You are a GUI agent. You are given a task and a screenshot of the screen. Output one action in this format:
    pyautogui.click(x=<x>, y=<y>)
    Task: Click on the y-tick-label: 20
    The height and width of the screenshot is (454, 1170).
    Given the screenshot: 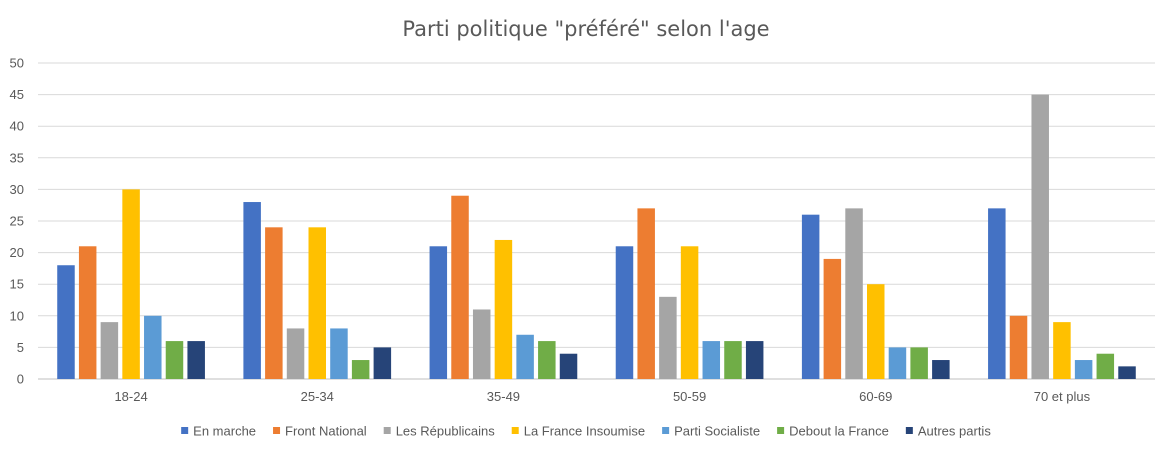 What is the action you would take?
    pyautogui.click(x=17, y=252)
    